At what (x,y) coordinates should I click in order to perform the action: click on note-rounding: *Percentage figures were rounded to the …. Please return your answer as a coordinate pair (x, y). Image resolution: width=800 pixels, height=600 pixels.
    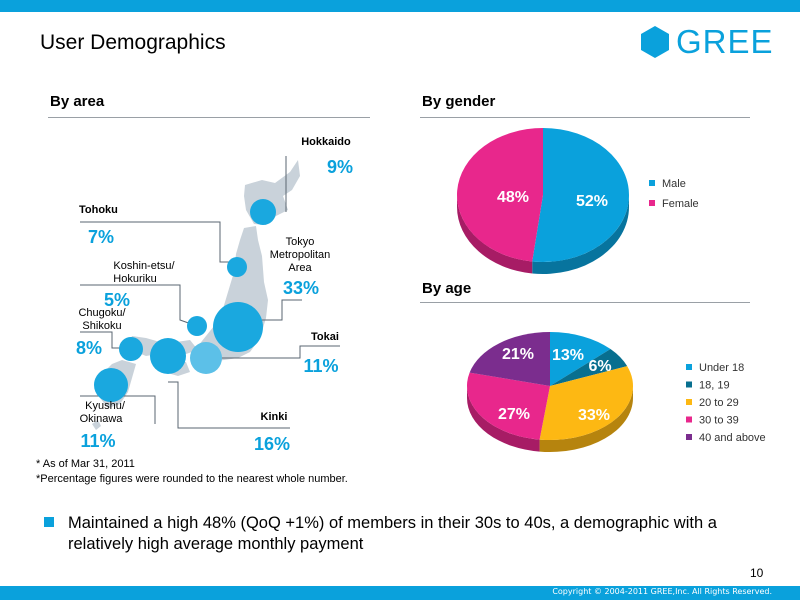
    Looking at the image, I should click on (192, 479).